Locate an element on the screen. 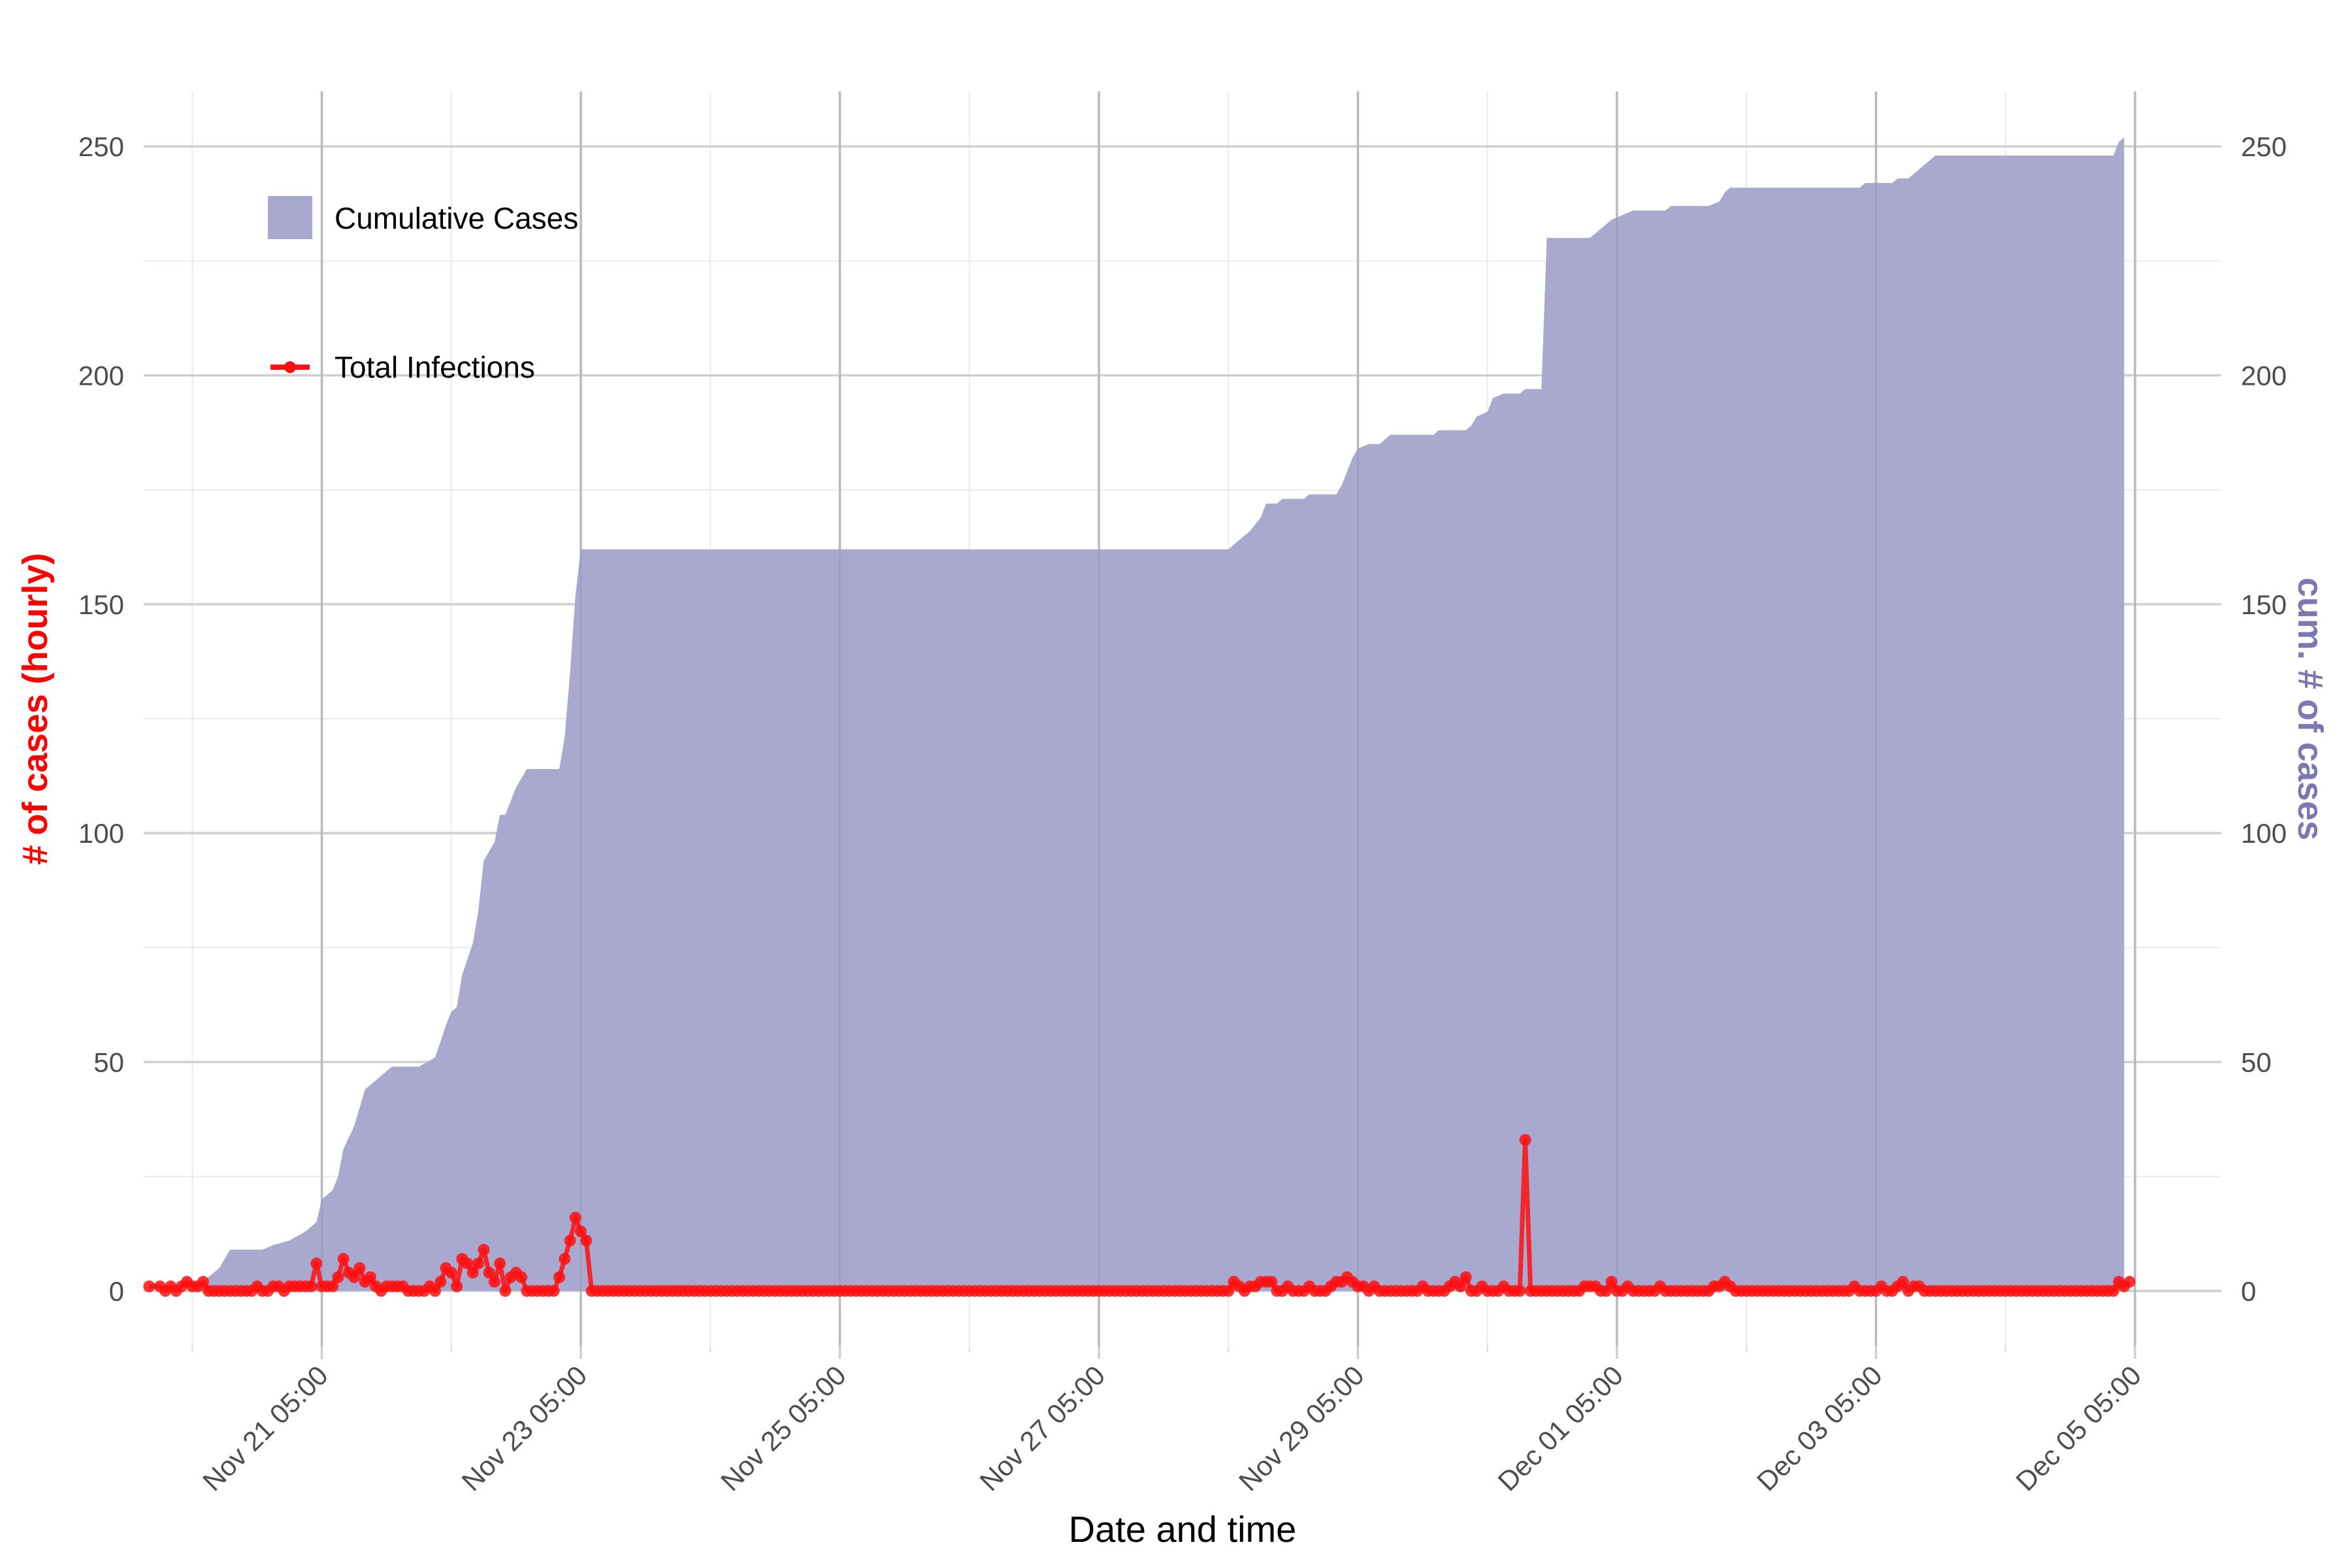 The width and height of the screenshot is (2352, 1568). y-left-tick-label: 0 is located at coordinates (116, 1291).